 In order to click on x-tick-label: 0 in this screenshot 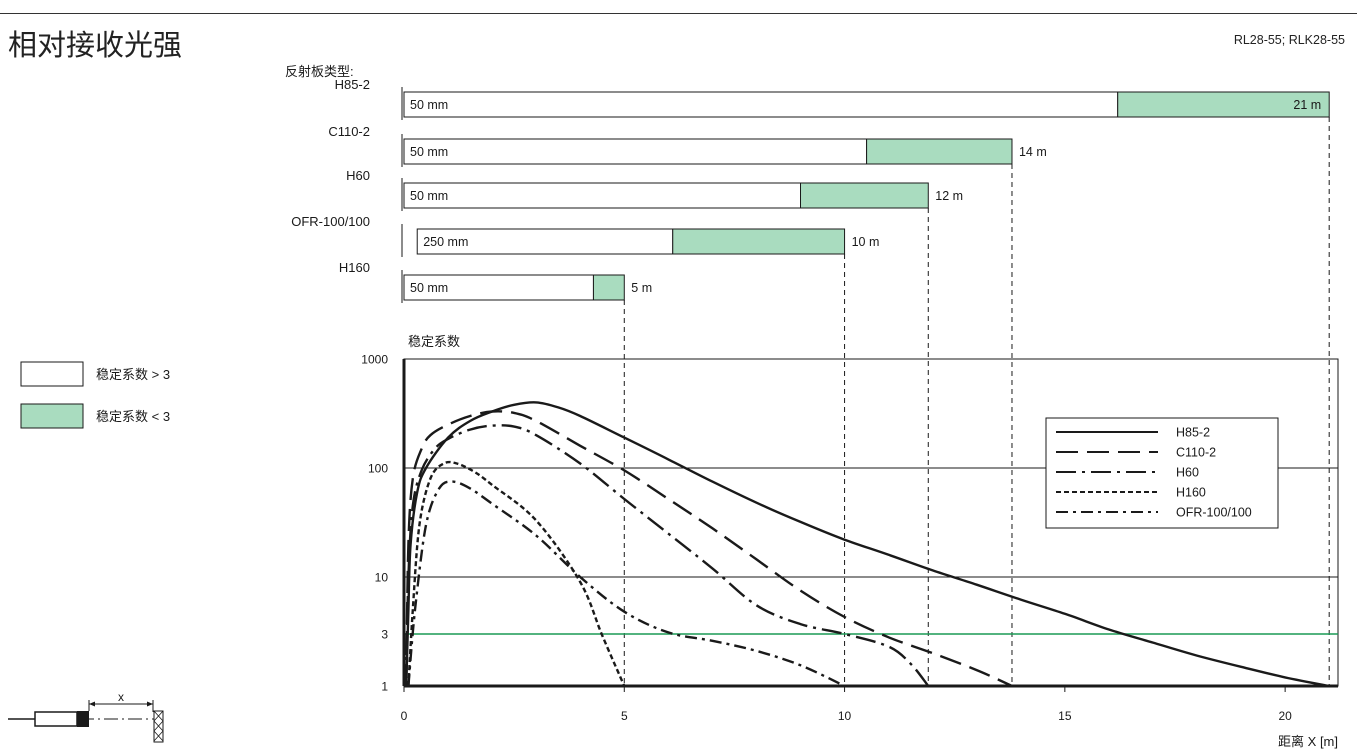, I will do `click(404, 716)`.